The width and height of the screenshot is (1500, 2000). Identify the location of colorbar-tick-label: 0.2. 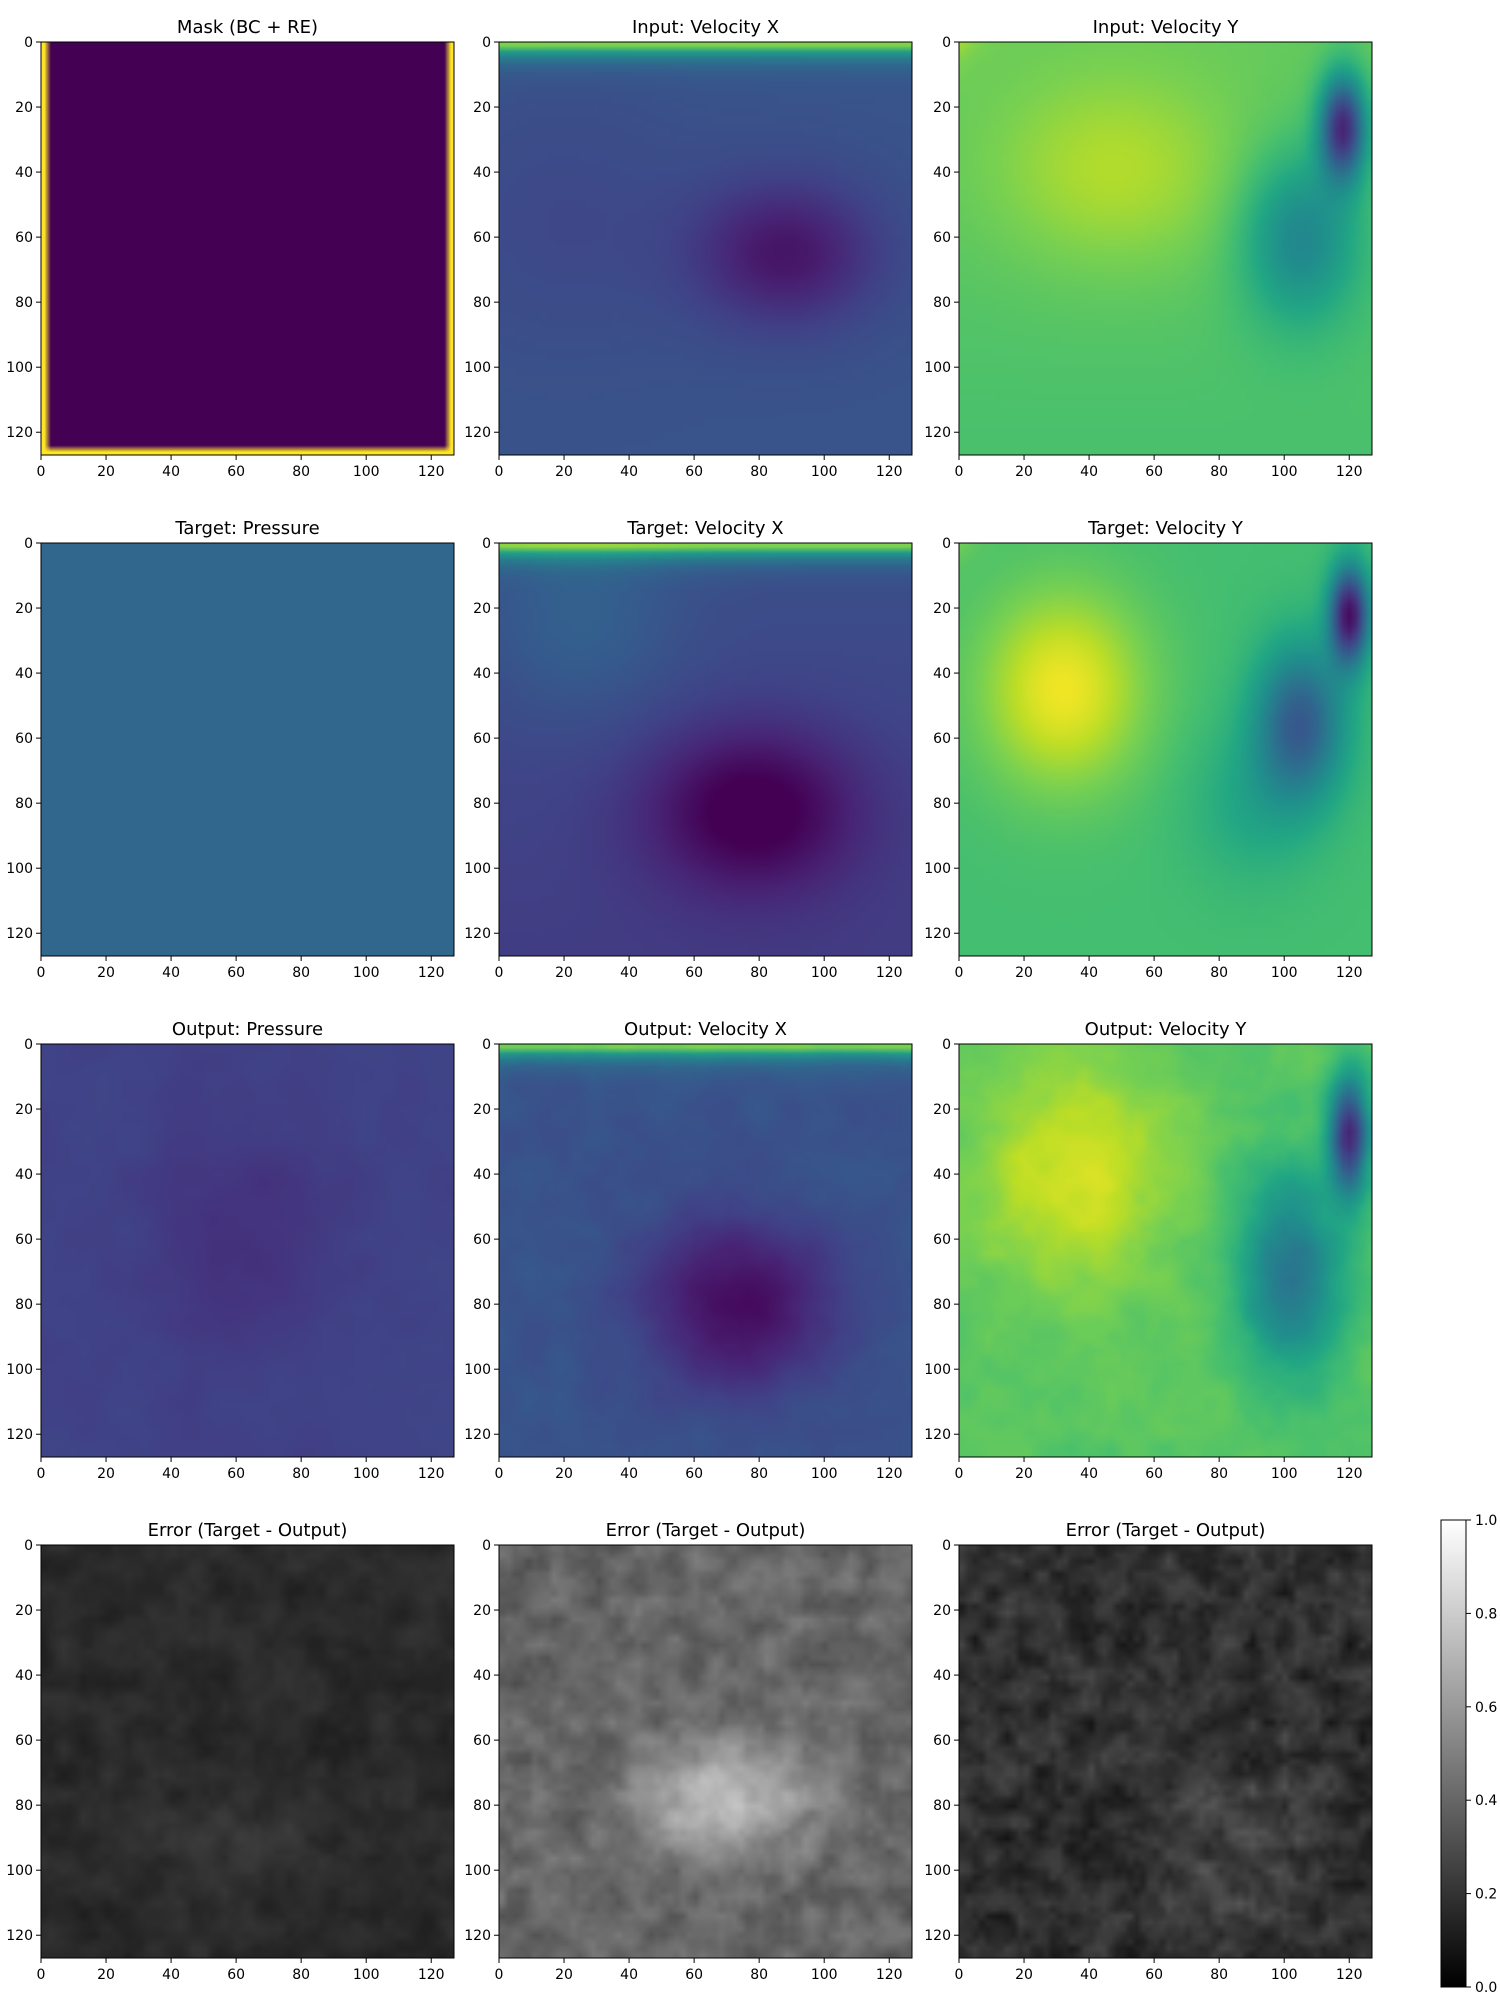
(1486, 1895).